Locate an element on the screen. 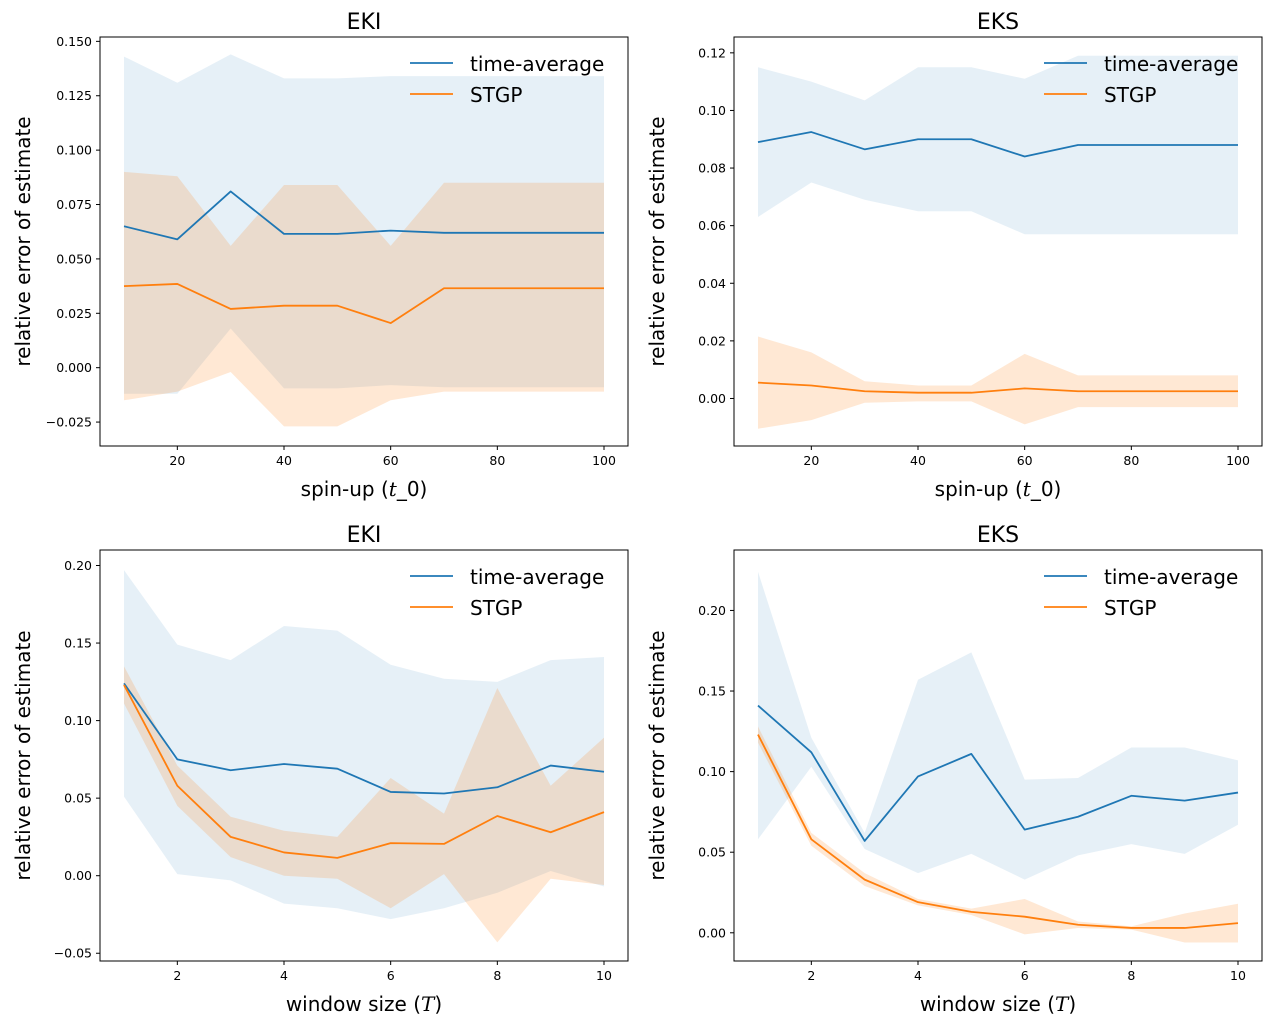 The image size is (1272, 1024). x-tick-label: 20 is located at coordinates (177, 460).